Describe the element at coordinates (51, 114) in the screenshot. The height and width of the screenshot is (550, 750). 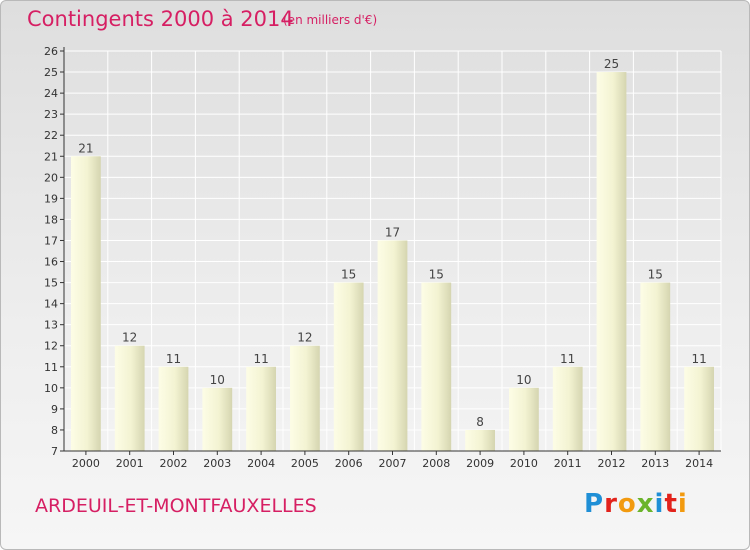
I see `y-tick-label: 23` at that location.